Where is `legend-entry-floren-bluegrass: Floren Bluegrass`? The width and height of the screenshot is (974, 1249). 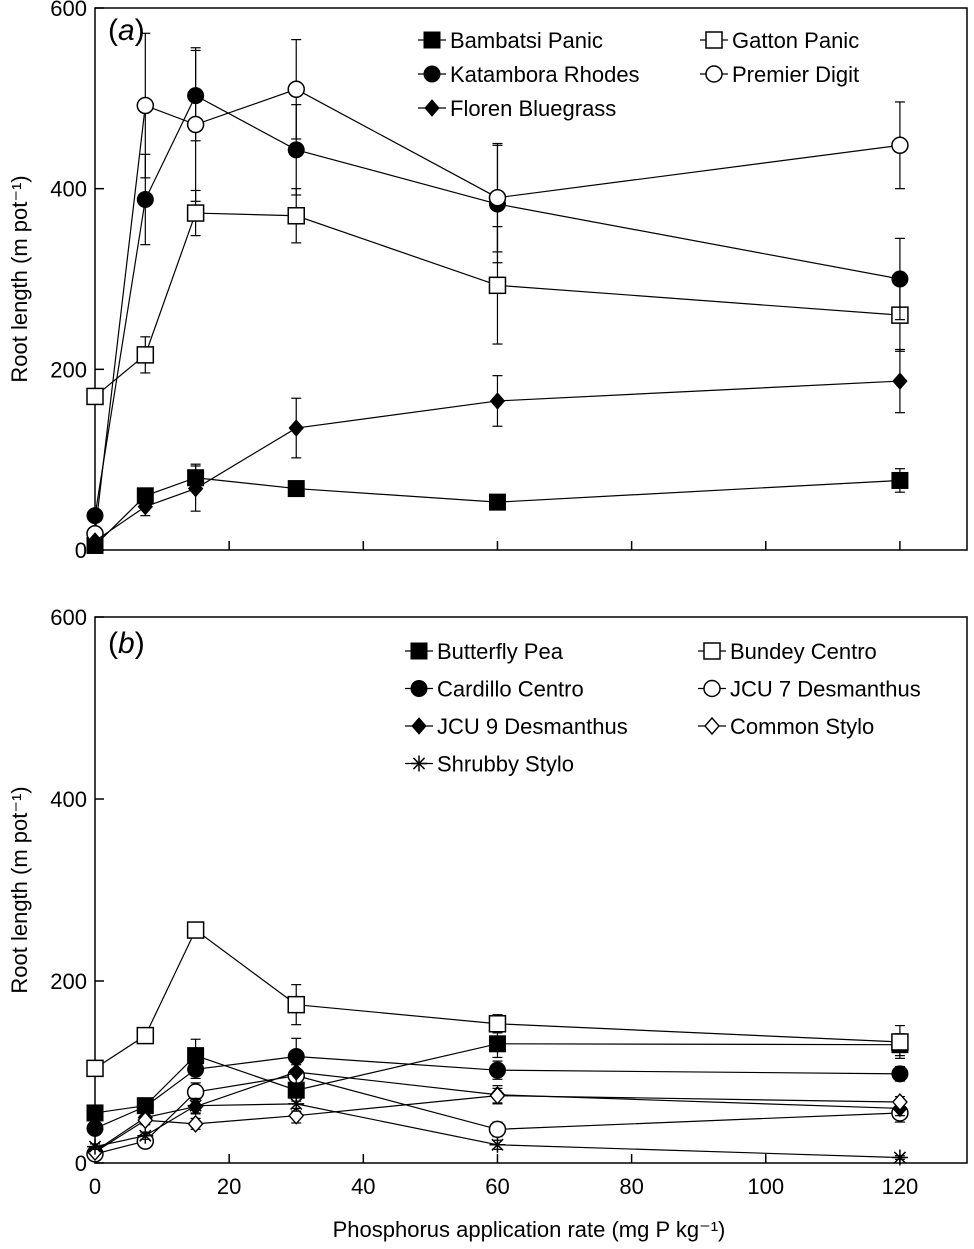
legend-entry-floren-bluegrass: Floren Bluegrass is located at coordinates (517, 108).